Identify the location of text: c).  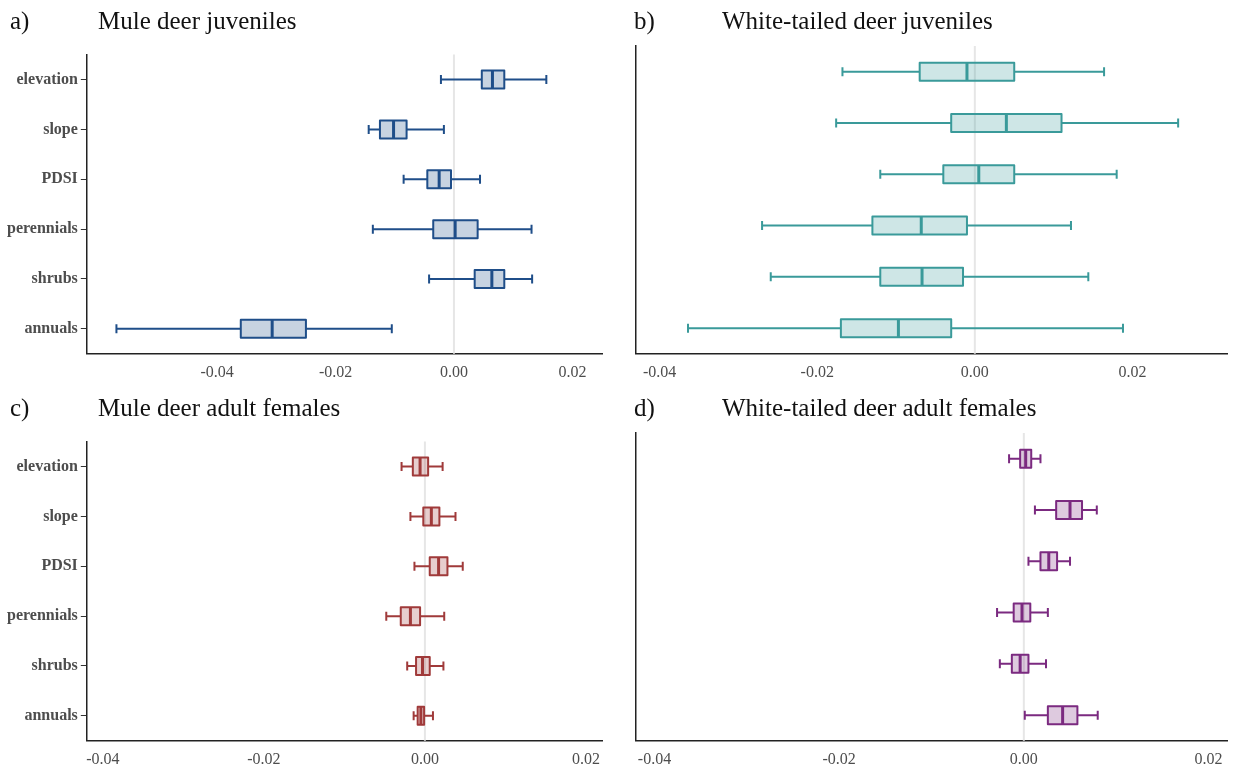
(20, 408).